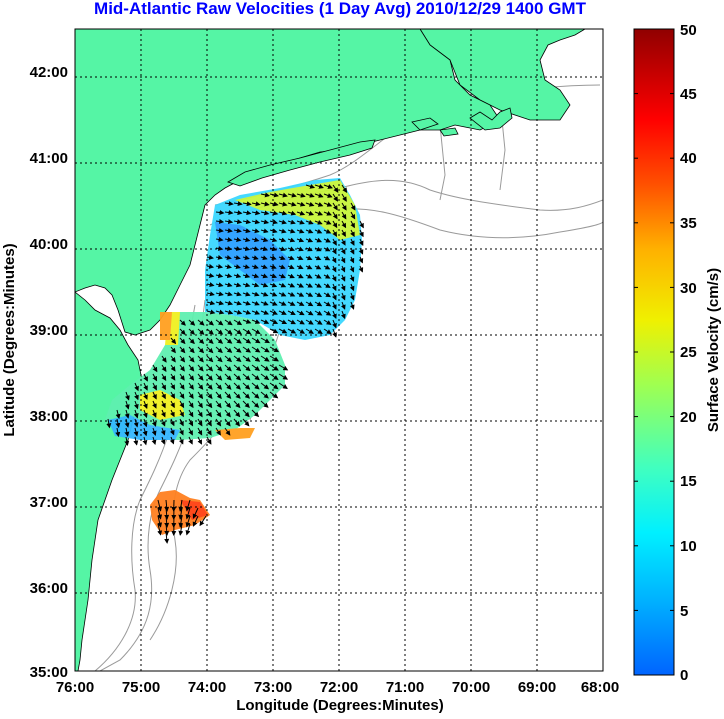 The image size is (724, 719). I want to click on x-tick-label: 68:00, so click(600, 687).